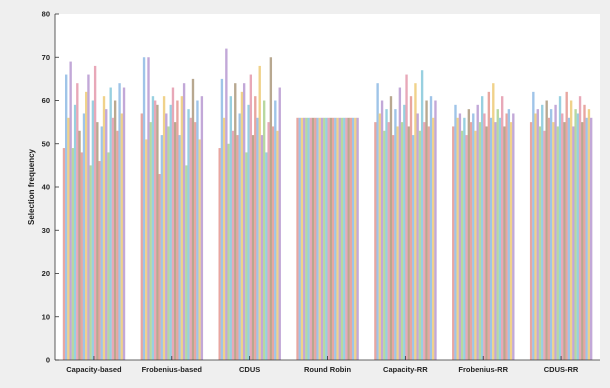 The image size is (610, 388). I want to click on x-tick-label: Round Robin, so click(327, 369).